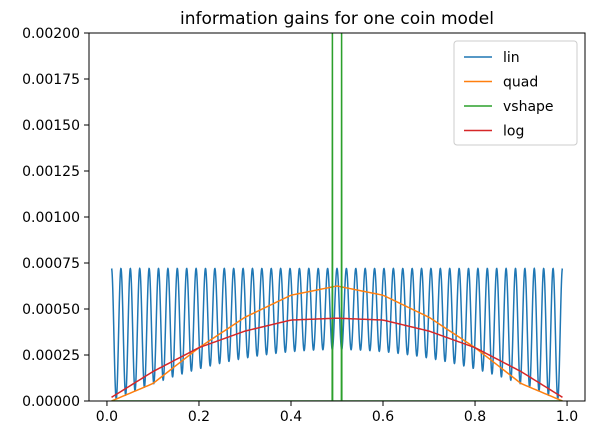 The width and height of the screenshot is (594, 437). What do you see at coordinates (337, 357) in the screenshot?
I see `series-line-log` at bounding box center [337, 357].